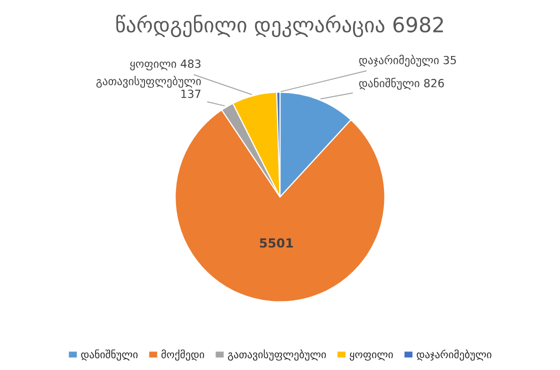  Describe the element at coordinates (454, 355) in the screenshot. I see `legend-label: დაჯარიმებული` at that location.